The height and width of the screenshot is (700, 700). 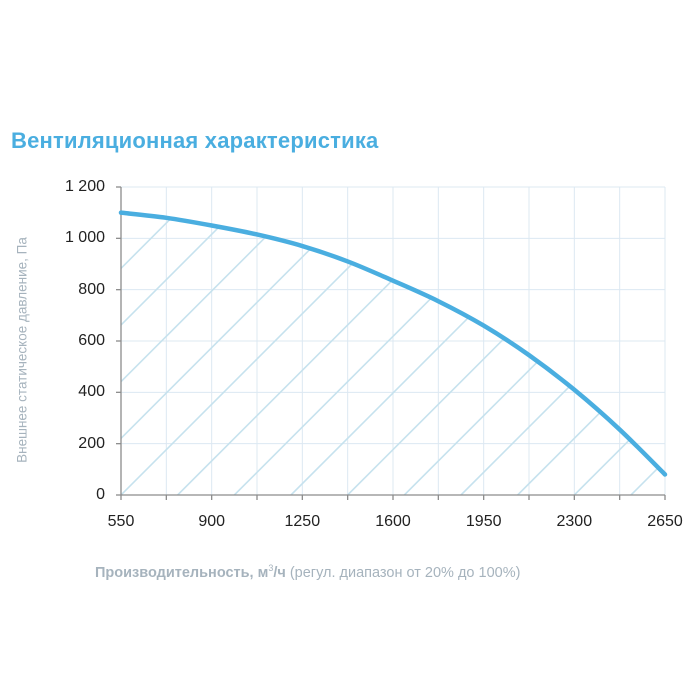 I want to click on y-tick-label: 1 200, so click(x=84, y=186).